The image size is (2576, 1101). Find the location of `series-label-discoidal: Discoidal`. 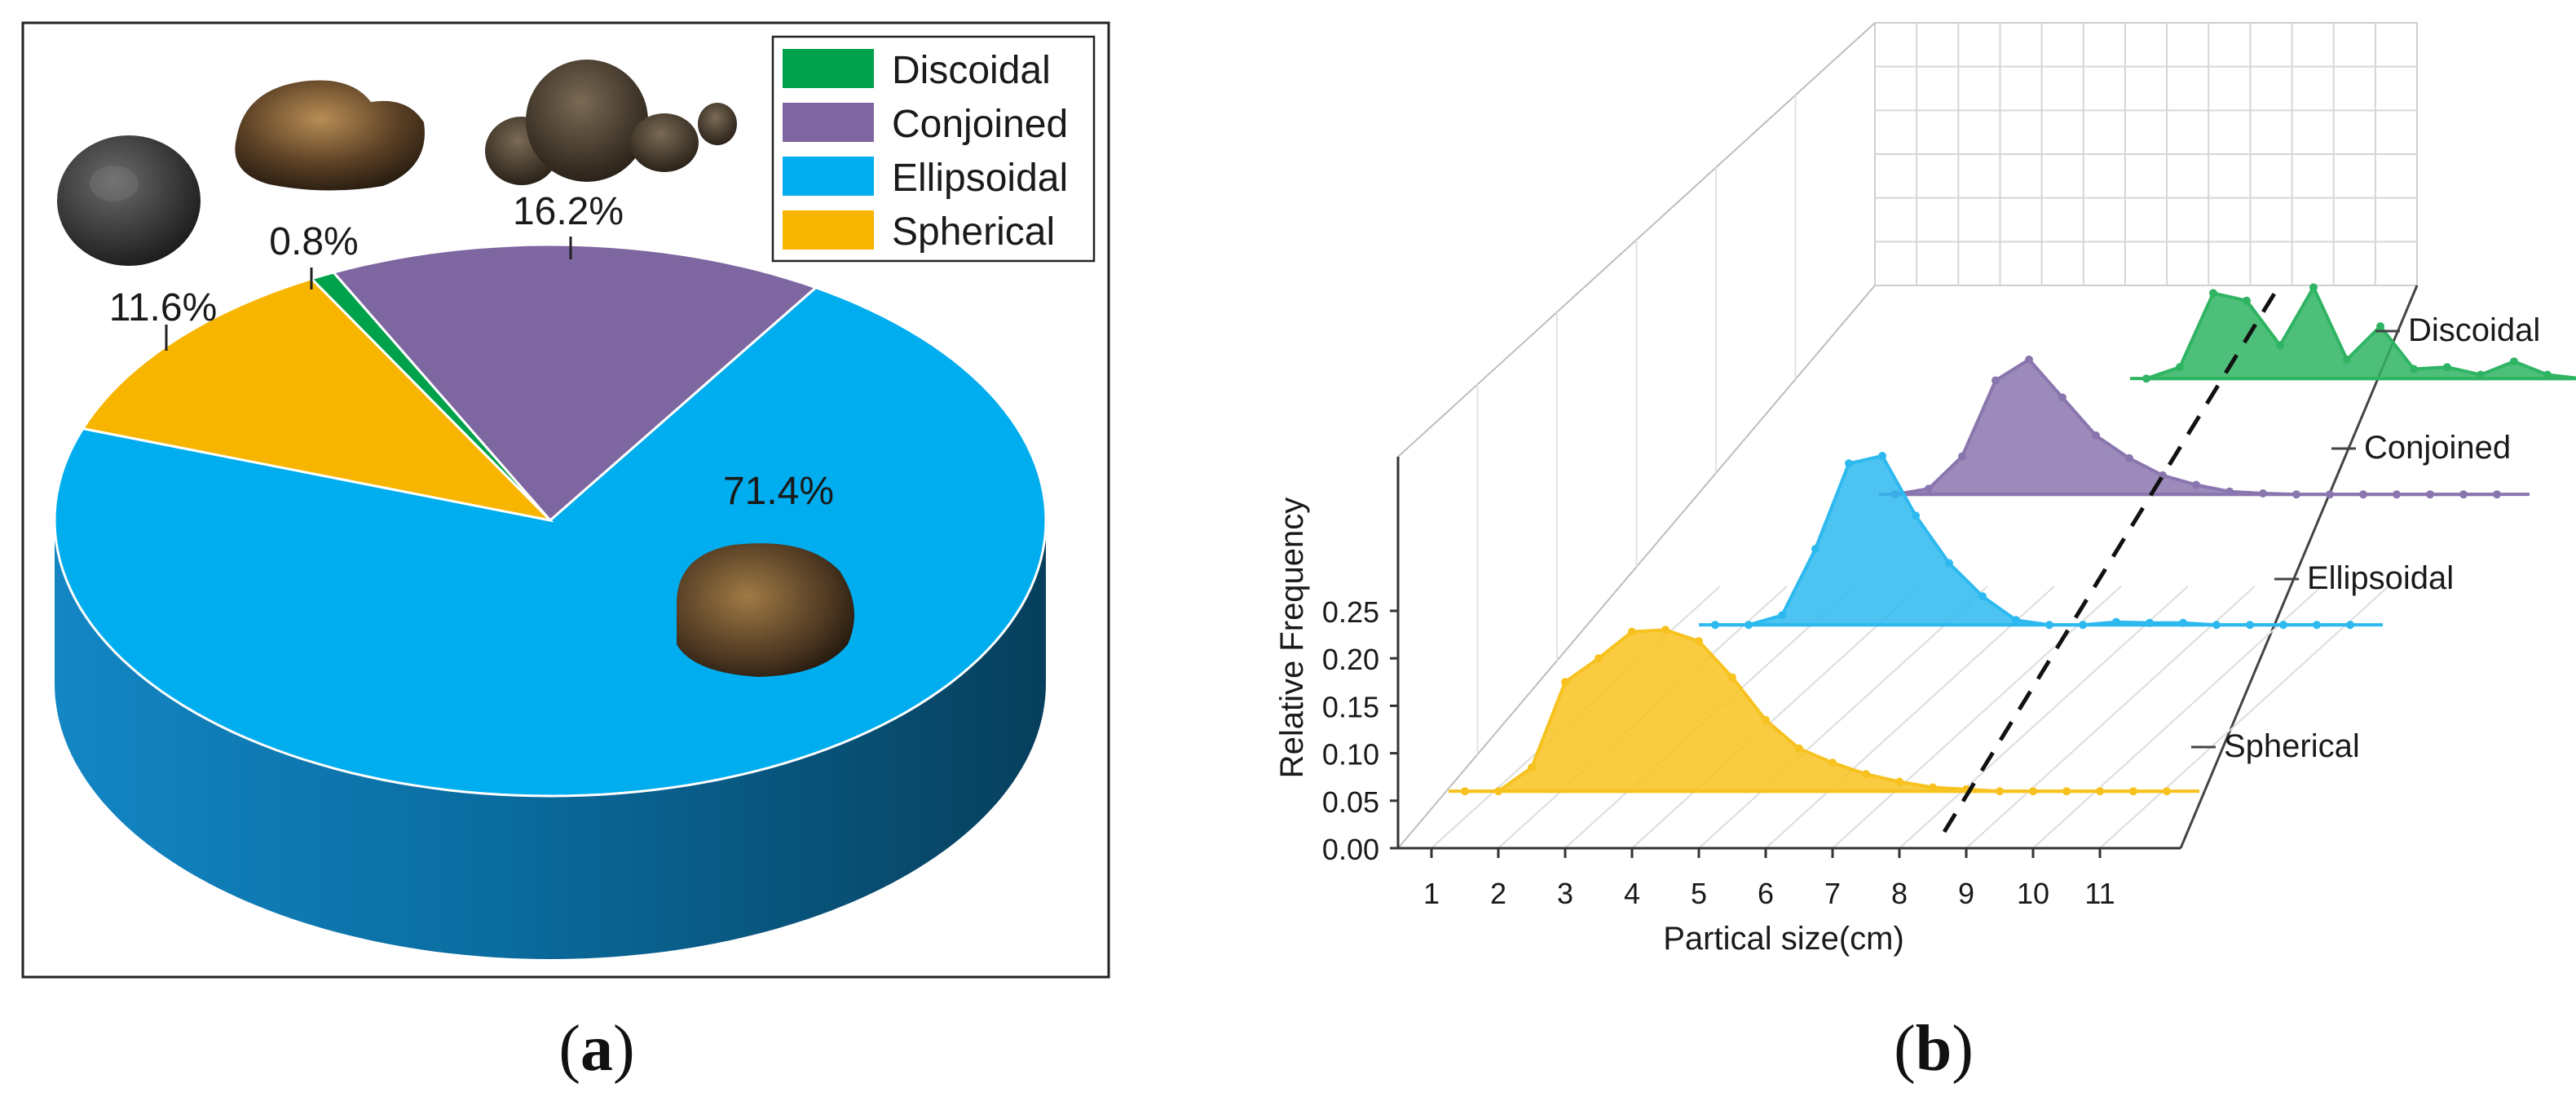

series-label-discoidal: Discoidal is located at coordinates (2474, 330).